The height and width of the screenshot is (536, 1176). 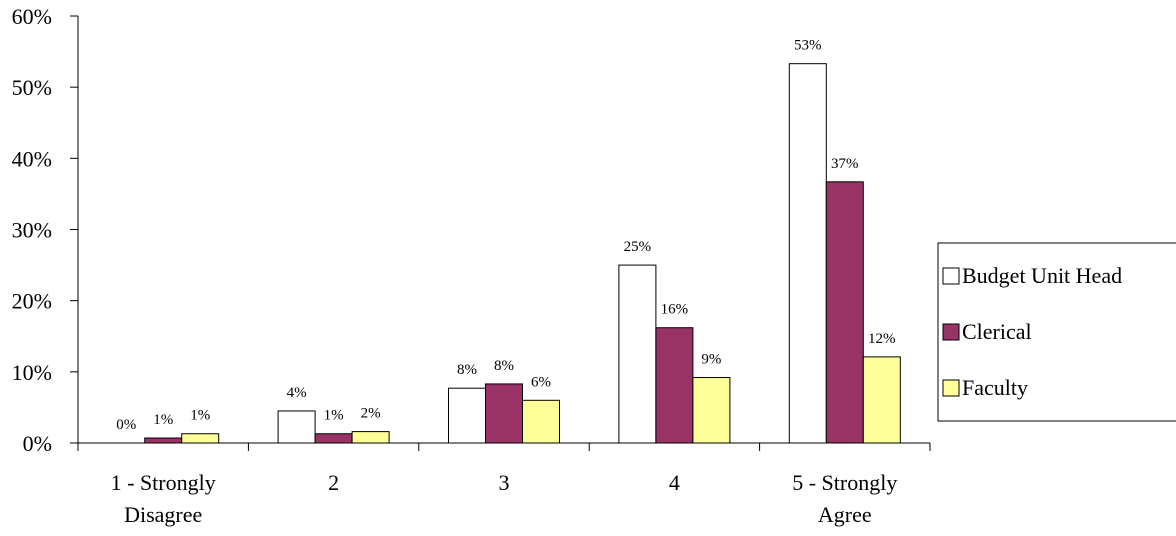 I want to click on y-tick-label: 10%, so click(x=32, y=372).